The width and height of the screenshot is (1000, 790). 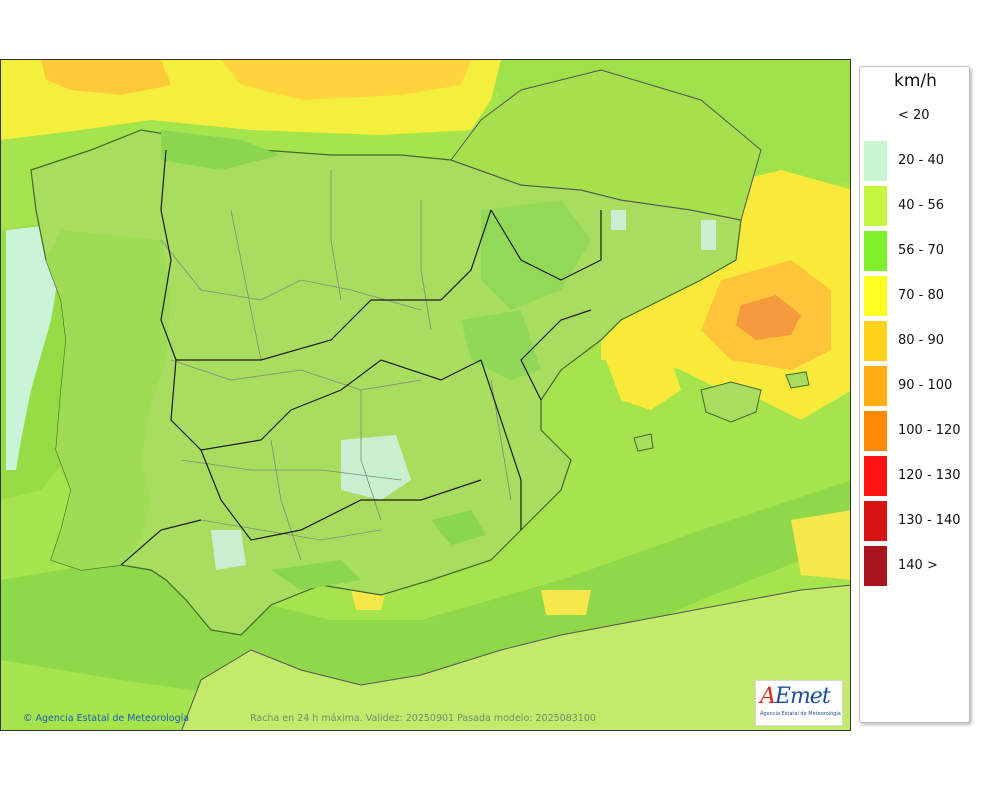 I want to click on mallorca, so click(x=731, y=402).